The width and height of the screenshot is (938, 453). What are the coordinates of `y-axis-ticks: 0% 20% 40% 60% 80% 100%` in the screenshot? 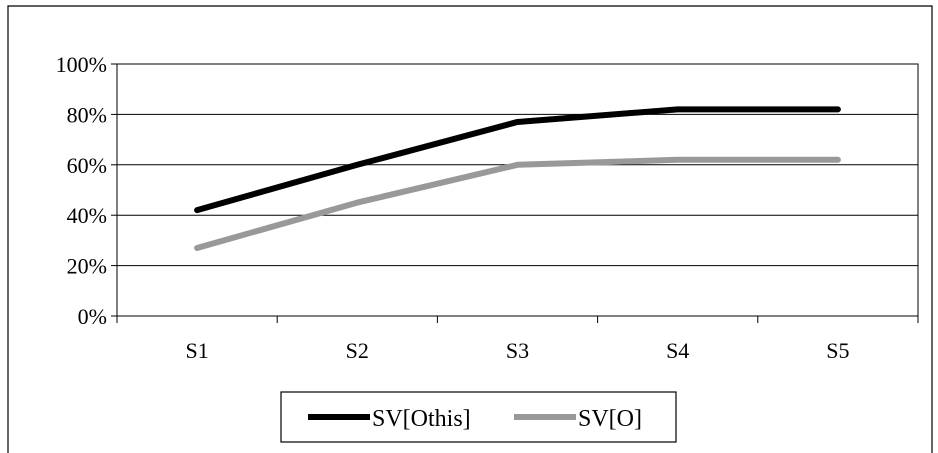 It's located at (86, 190).